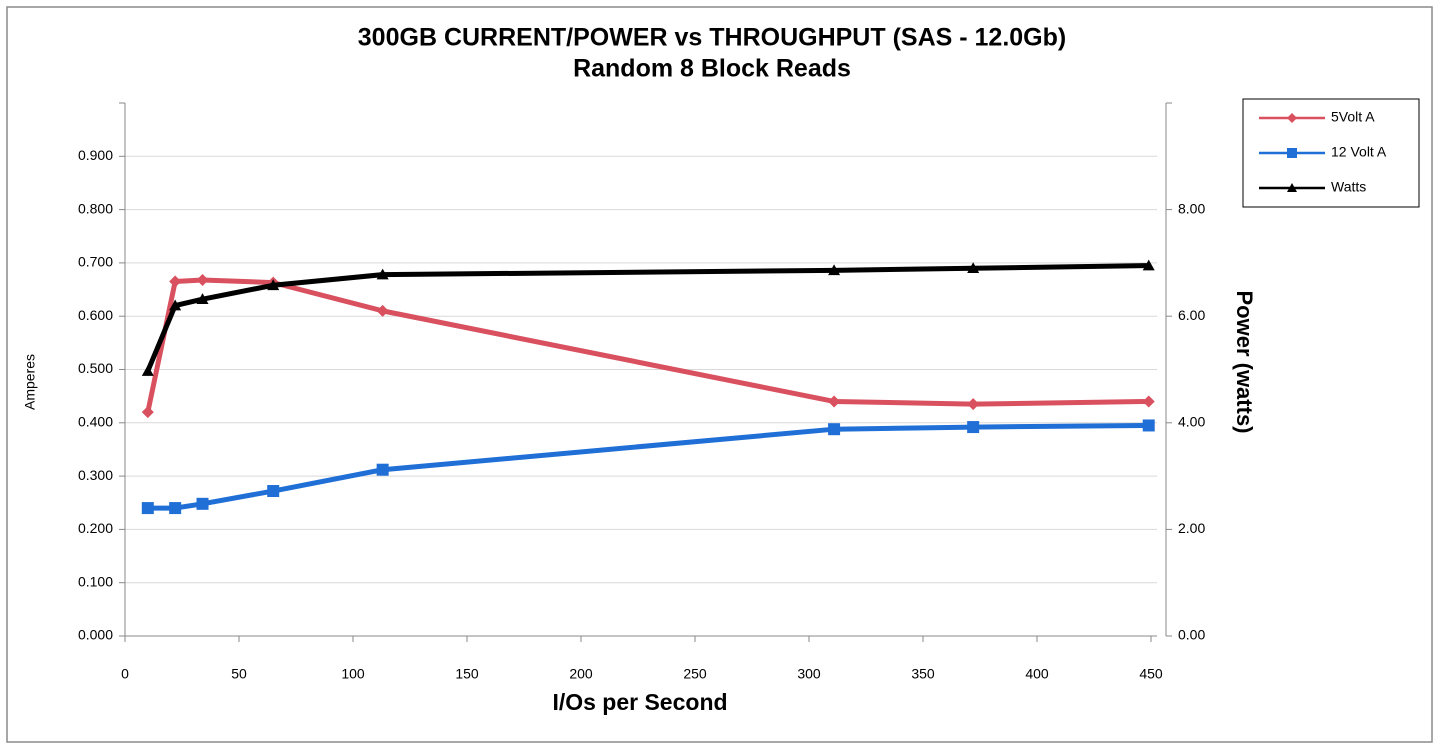 Image resolution: width=1439 pixels, height=745 pixels. I want to click on y-tick-label: 0.400, so click(95, 422).